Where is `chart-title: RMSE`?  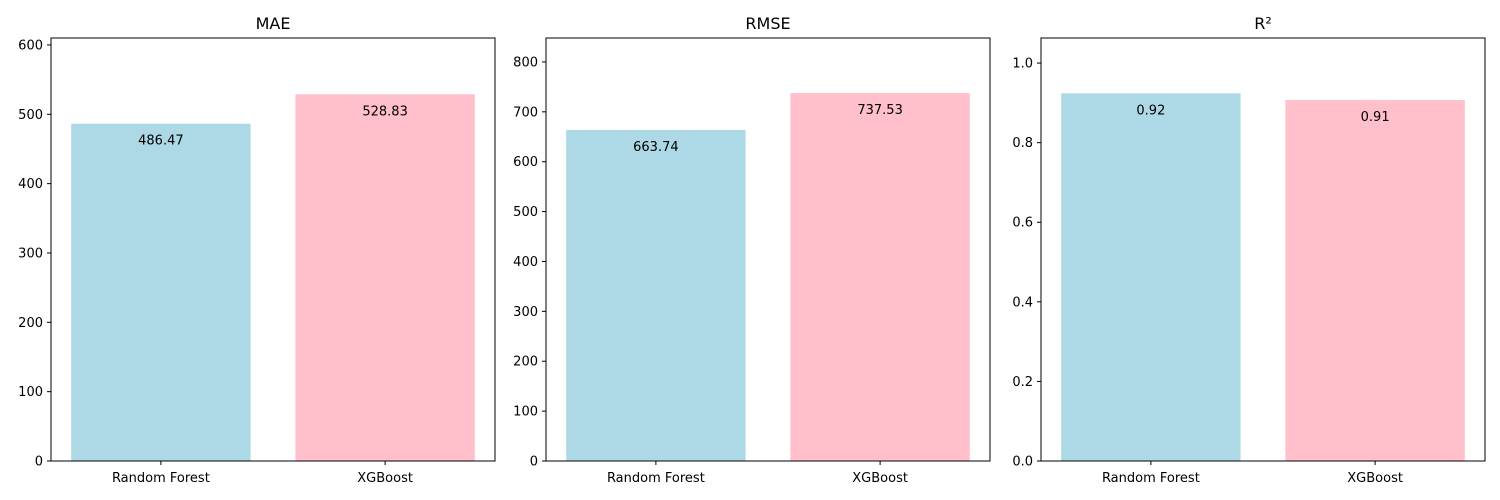
chart-title: RMSE is located at coordinates (767, 23).